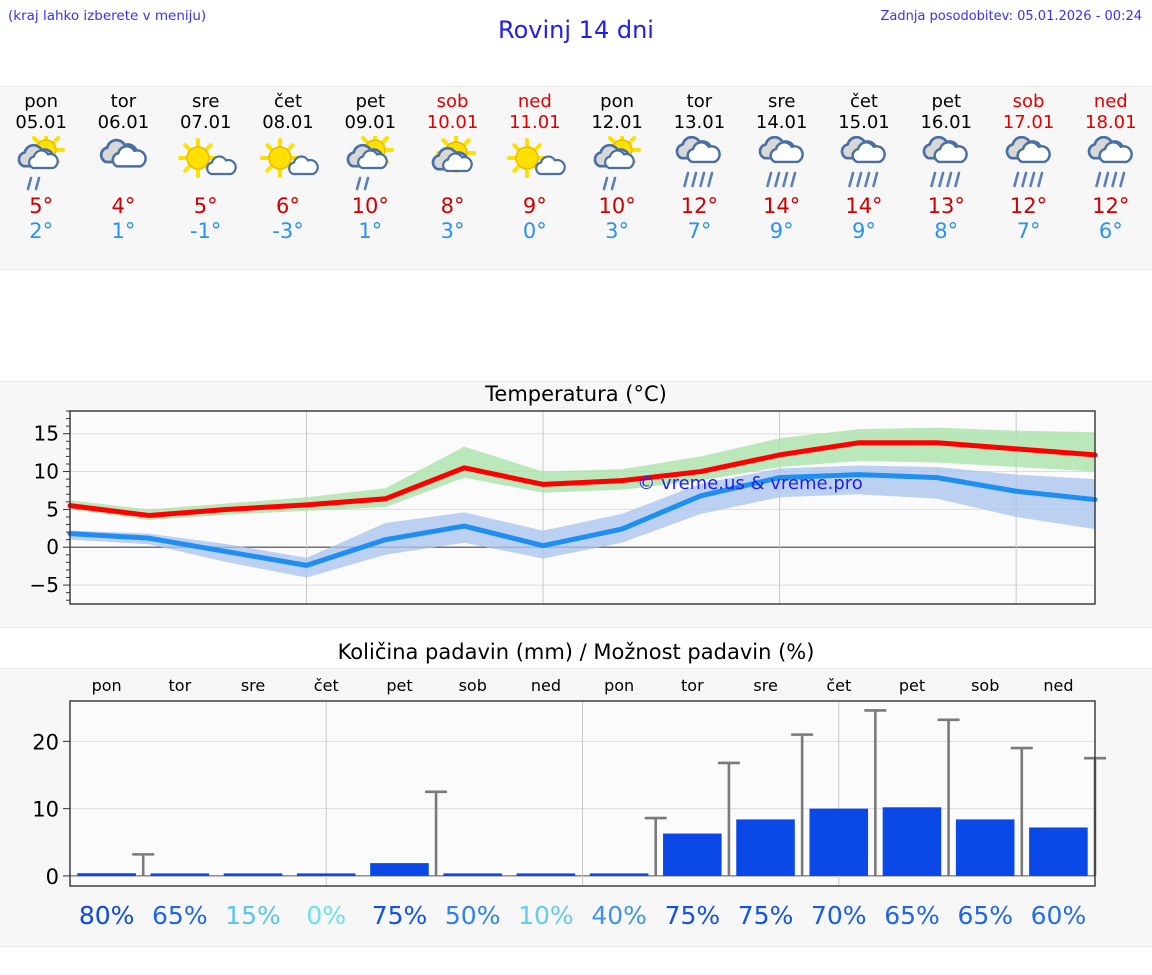  I want to click on day-of-week: tor, so click(123, 101).